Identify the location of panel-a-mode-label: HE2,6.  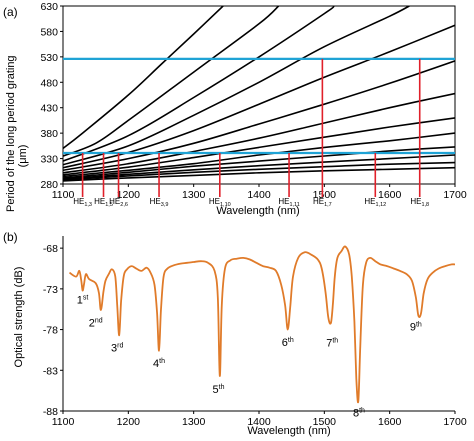
(118, 202).